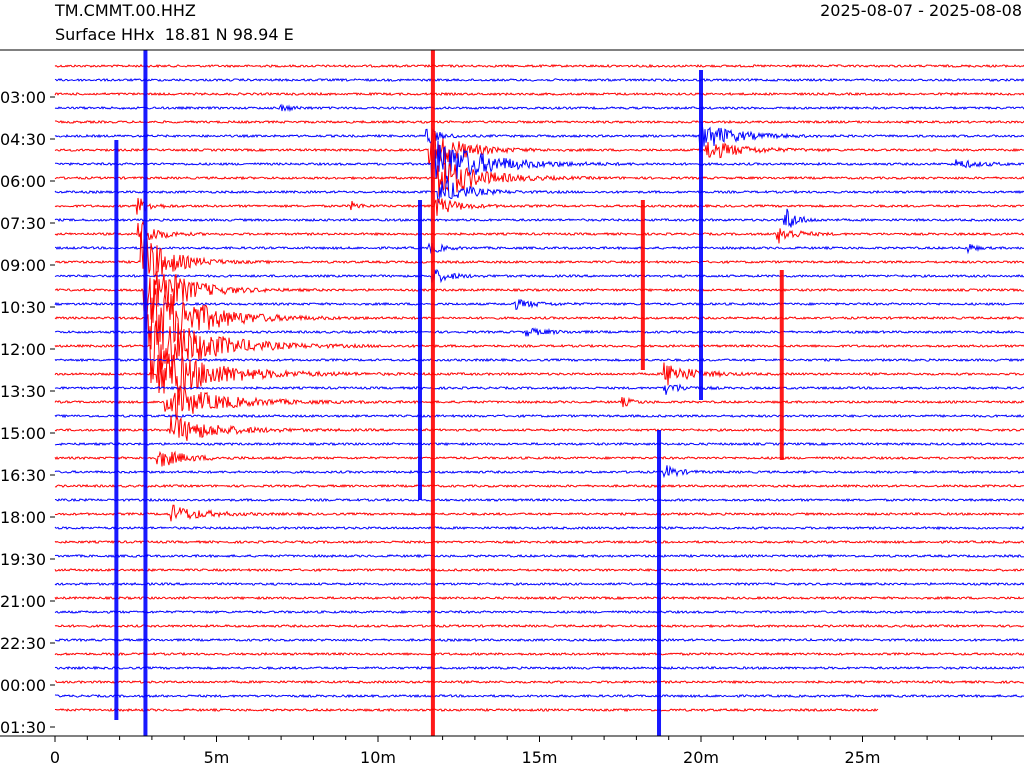 The width and height of the screenshot is (1024, 768). Describe the element at coordinates (23, 265) in the screenshot. I see `y-tick-label: 09:00` at that location.